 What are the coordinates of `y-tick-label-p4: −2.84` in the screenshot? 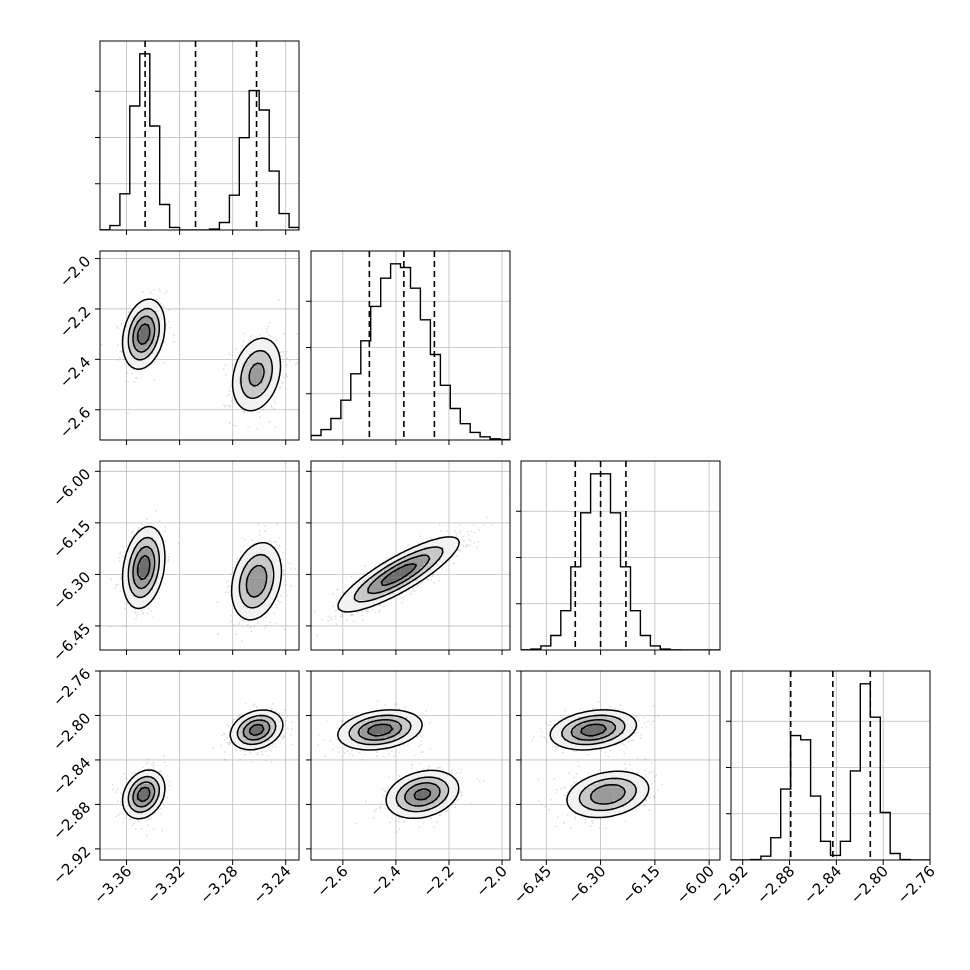 It's located at (71, 776).